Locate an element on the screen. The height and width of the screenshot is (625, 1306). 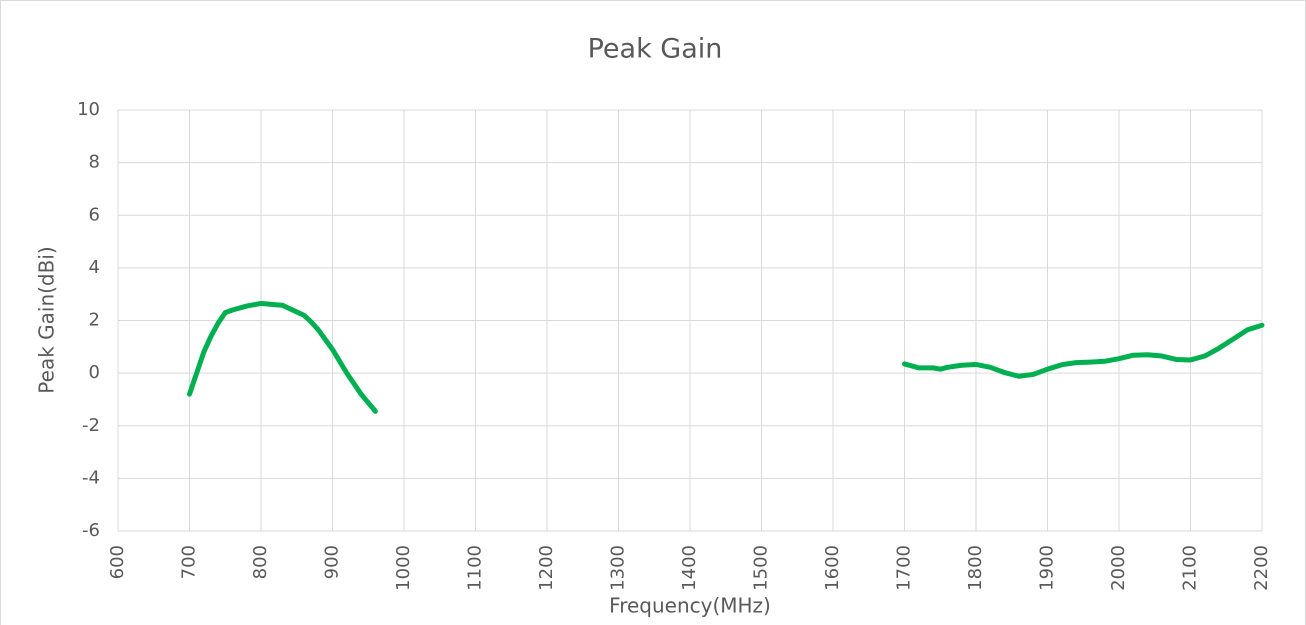
x-tick-label: 2200 is located at coordinates (1261, 568).